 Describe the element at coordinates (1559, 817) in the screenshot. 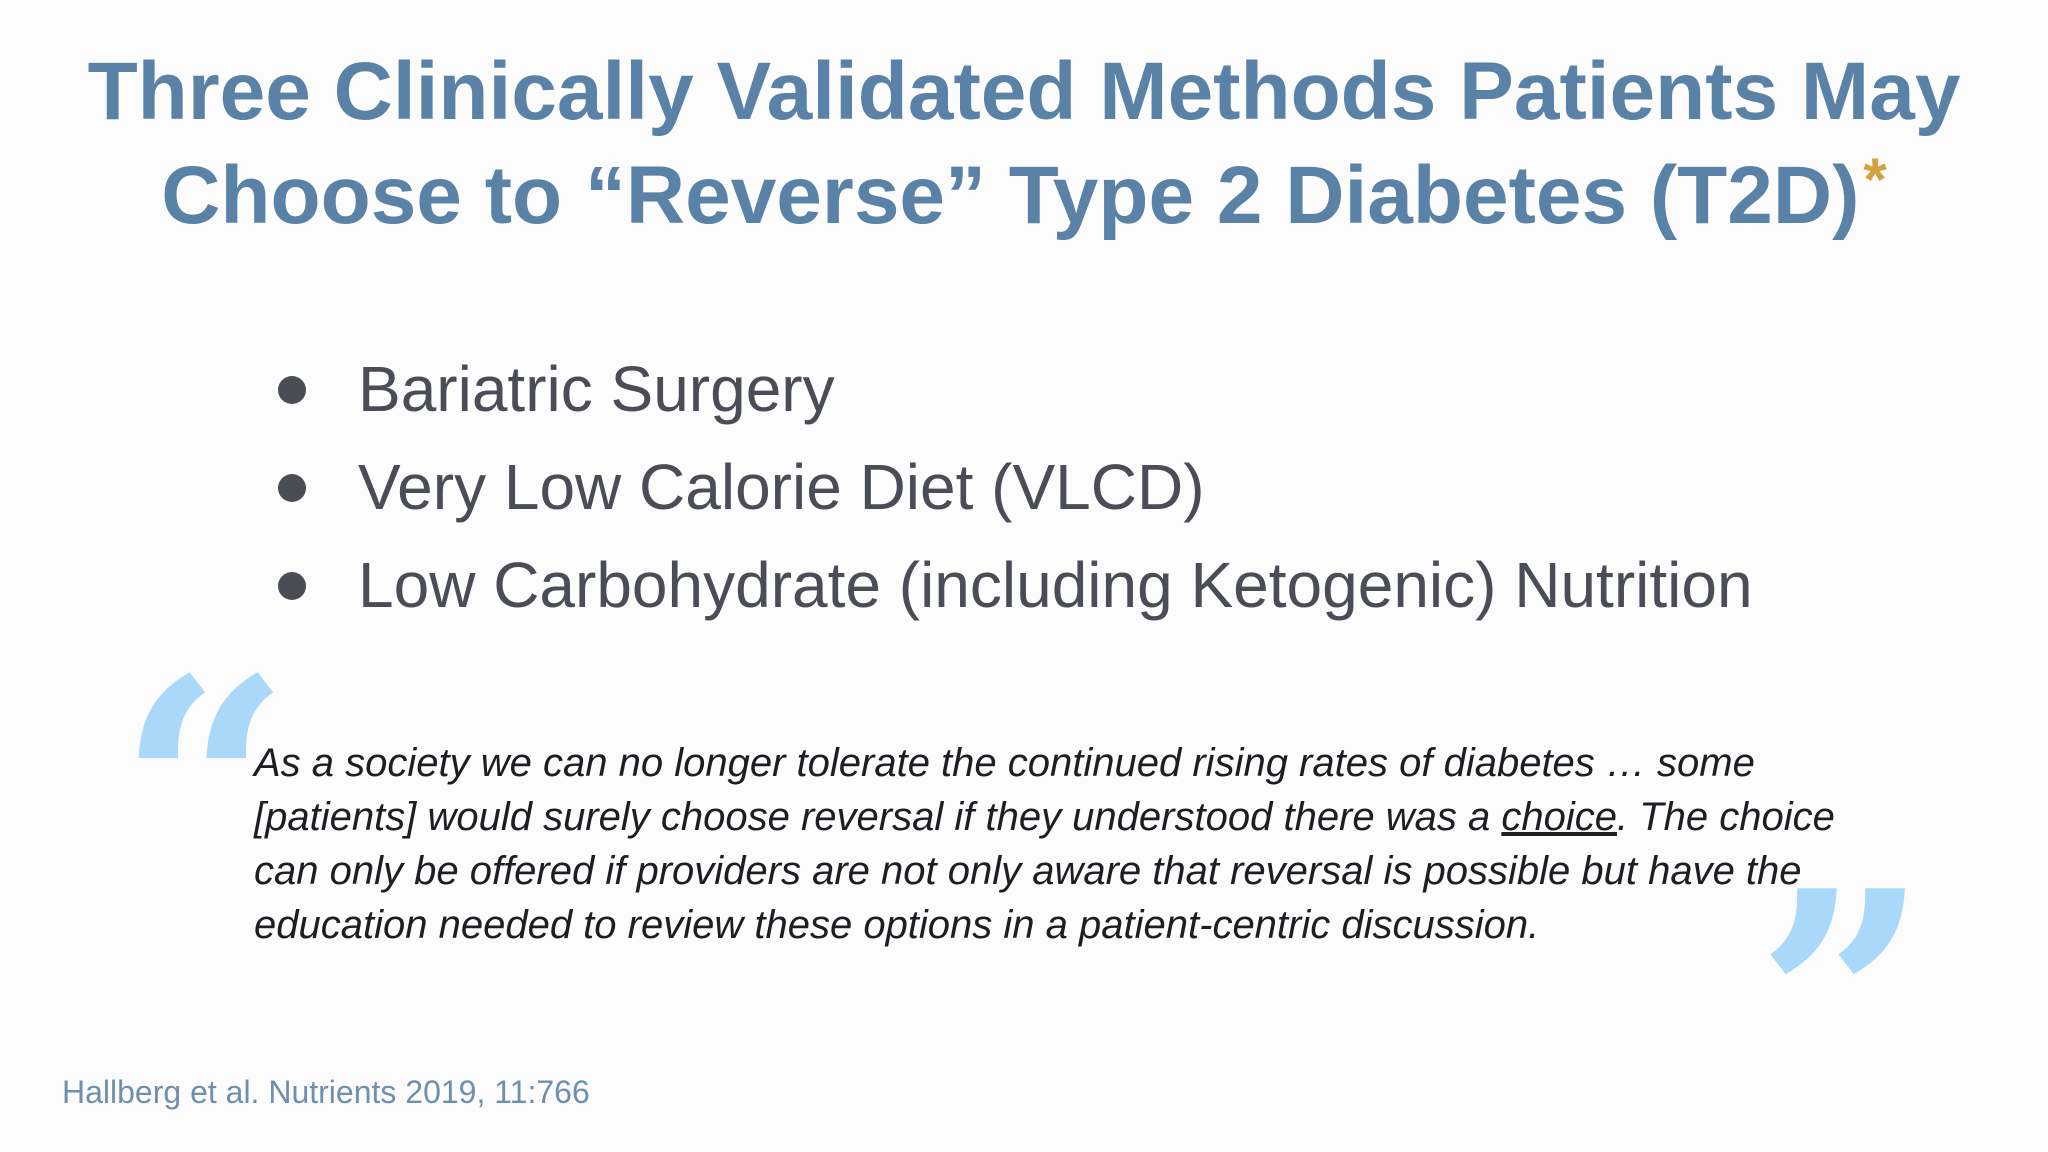

I see `quote-emphasis: choice` at that location.